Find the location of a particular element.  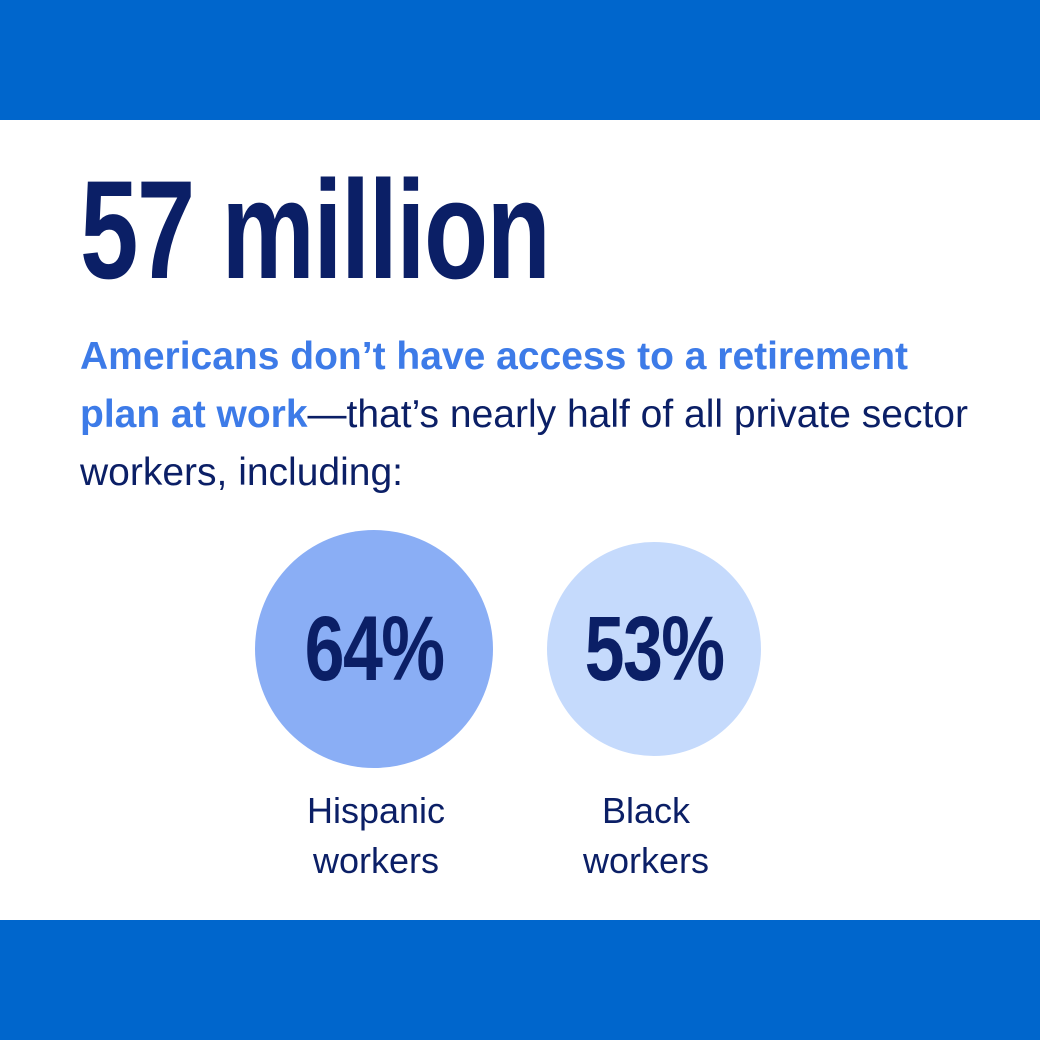

stat-value: 53% is located at coordinates (655, 648).